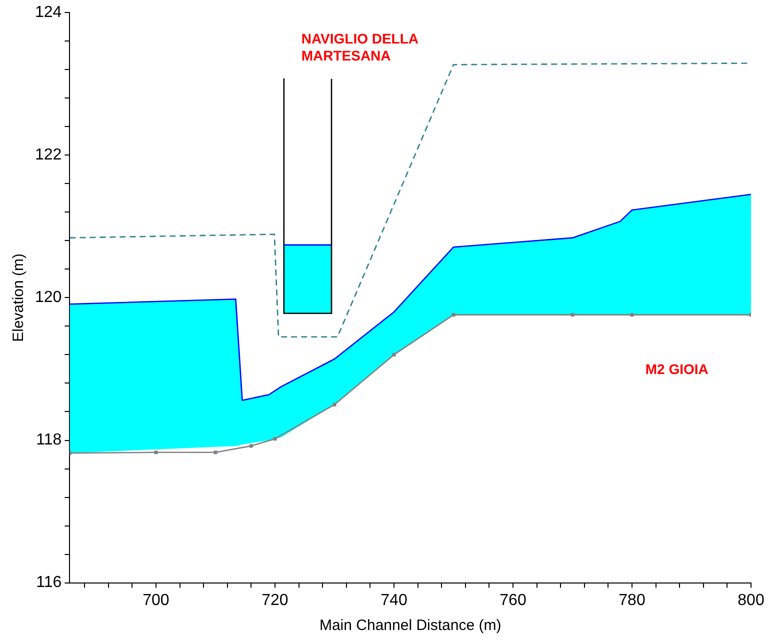  I want to click on x-tick-label: 720, so click(275, 600).